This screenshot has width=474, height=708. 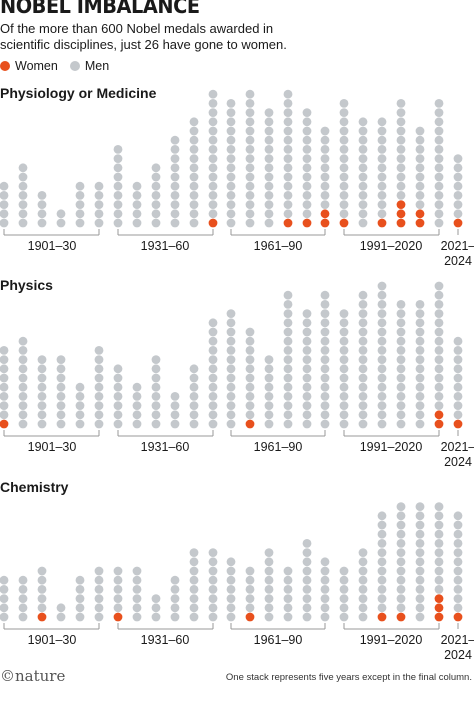 What do you see at coordinates (60, 66) in the screenshot?
I see `legend: Women Men` at bounding box center [60, 66].